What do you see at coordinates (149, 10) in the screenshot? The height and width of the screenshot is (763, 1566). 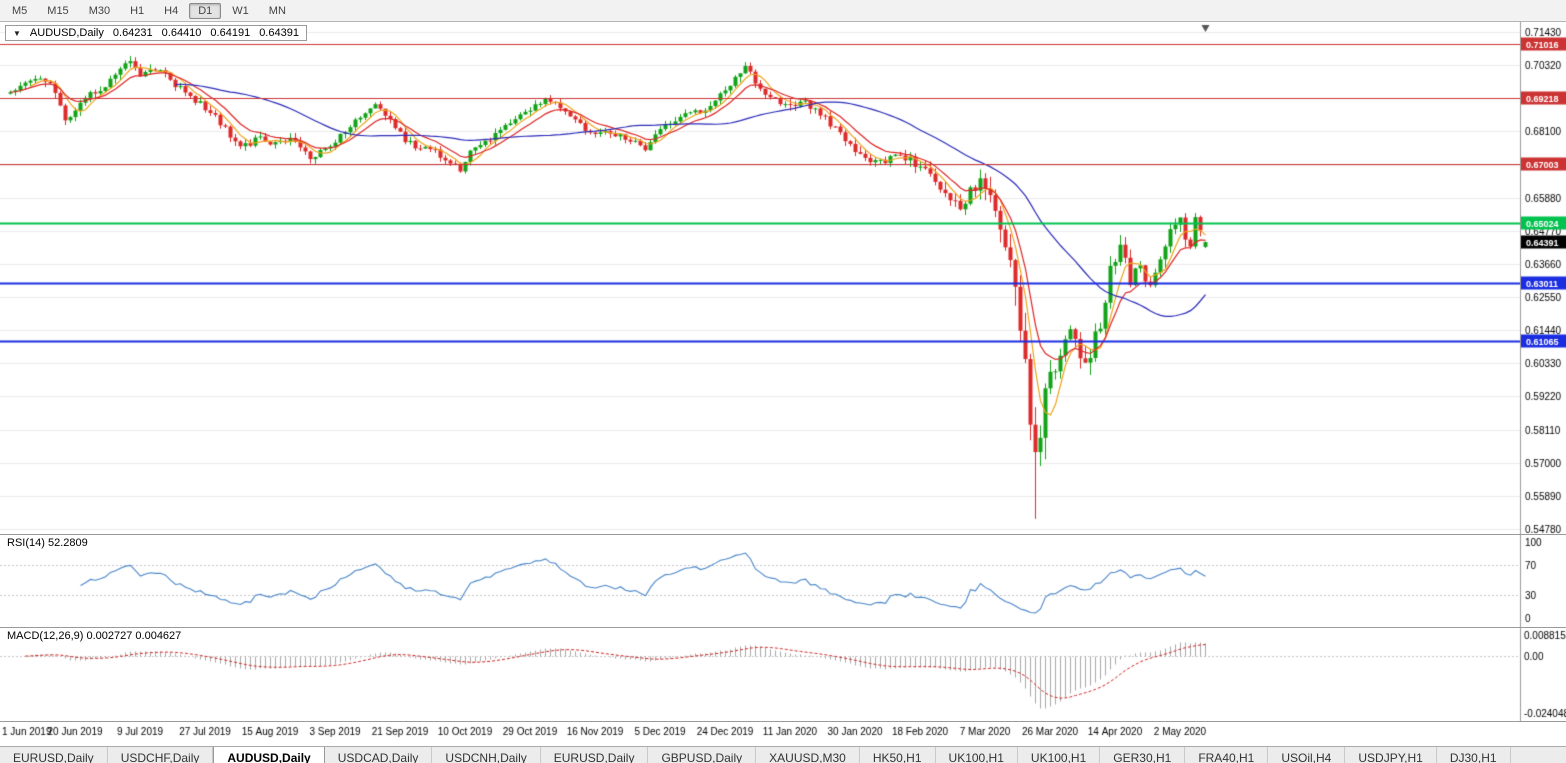 I see `timeframe-bar: M5 M15 M30 H1 H4 D1 W1 MN` at bounding box center [149, 10].